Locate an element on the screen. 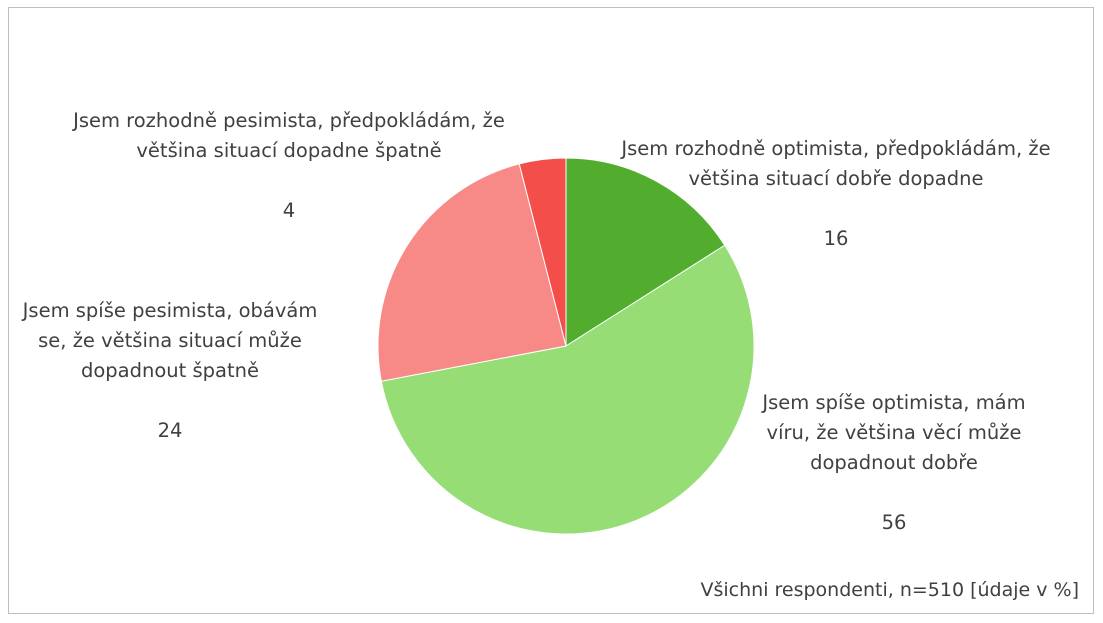 This screenshot has height=623, width=1103. label-rather-pessimist-value: 24 is located at coordinates (170, 430).